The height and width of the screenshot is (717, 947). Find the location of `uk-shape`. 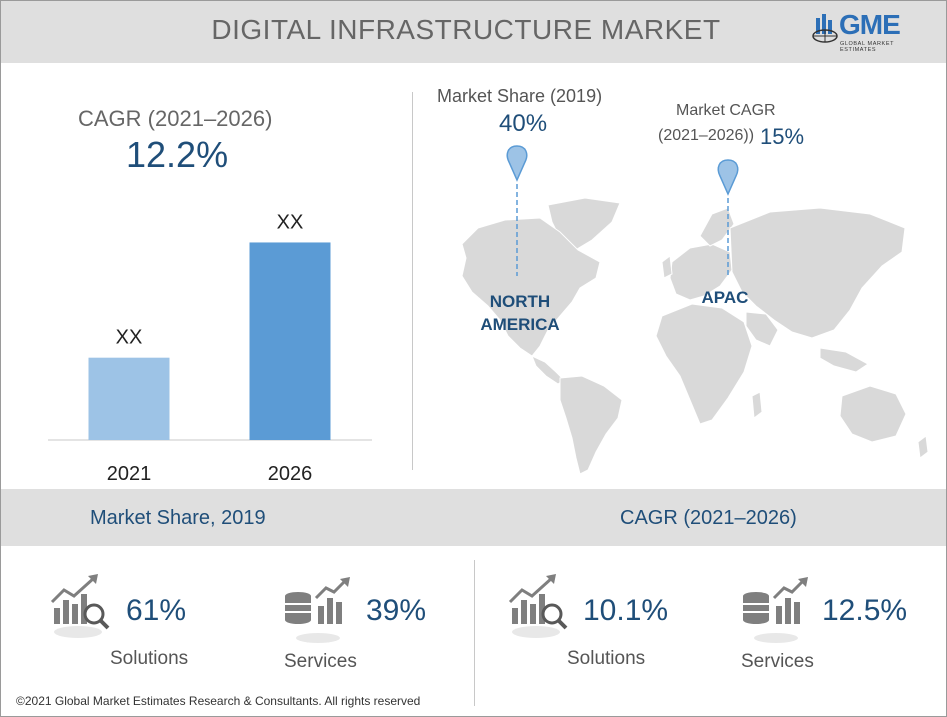

uk-shape is located at coordinates (667, 267).